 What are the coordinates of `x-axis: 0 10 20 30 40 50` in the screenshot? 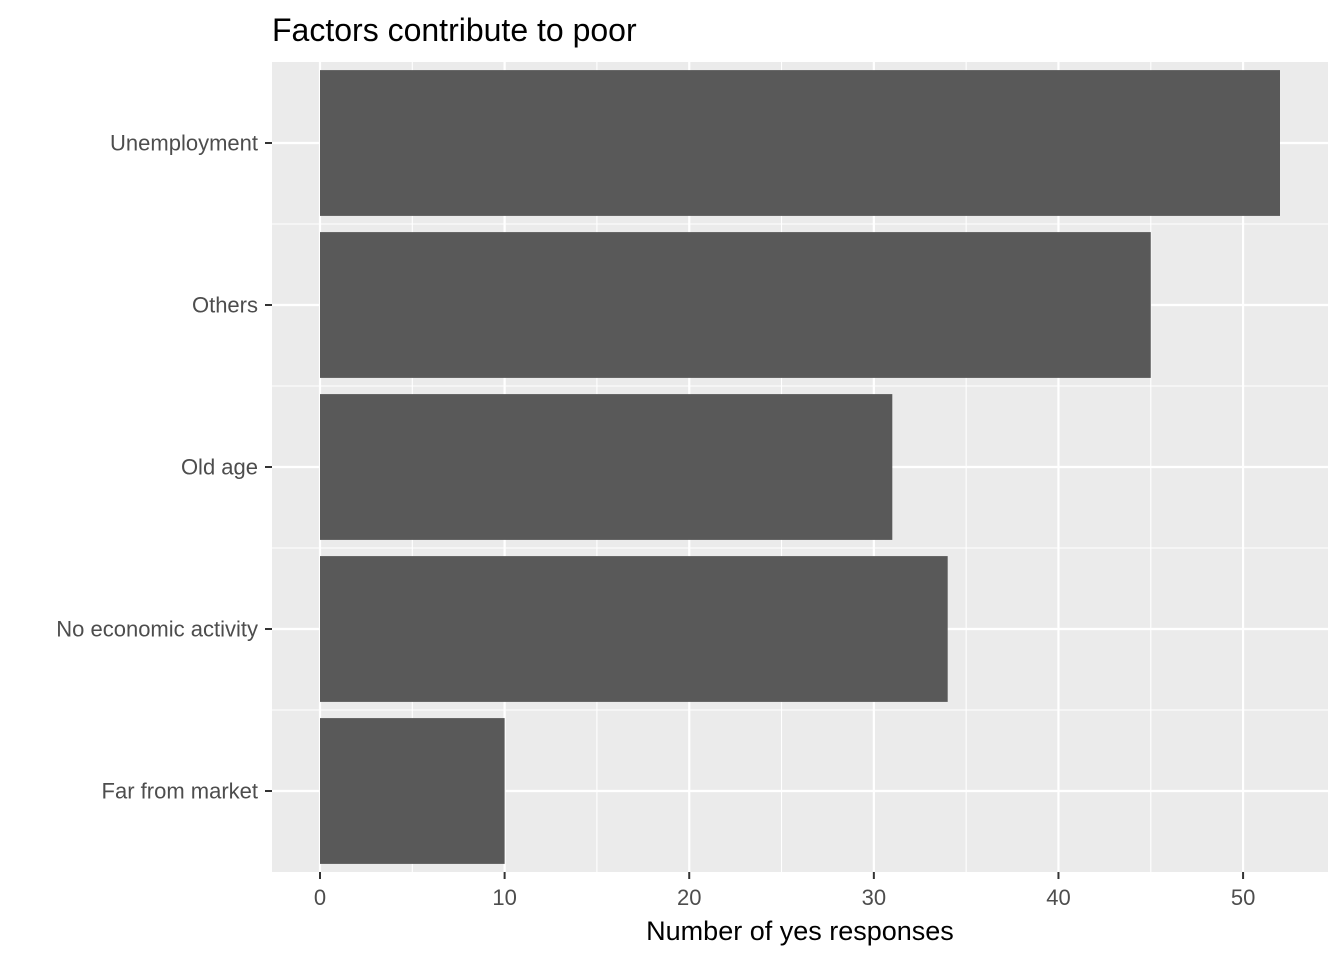 It's located at (784, 891).